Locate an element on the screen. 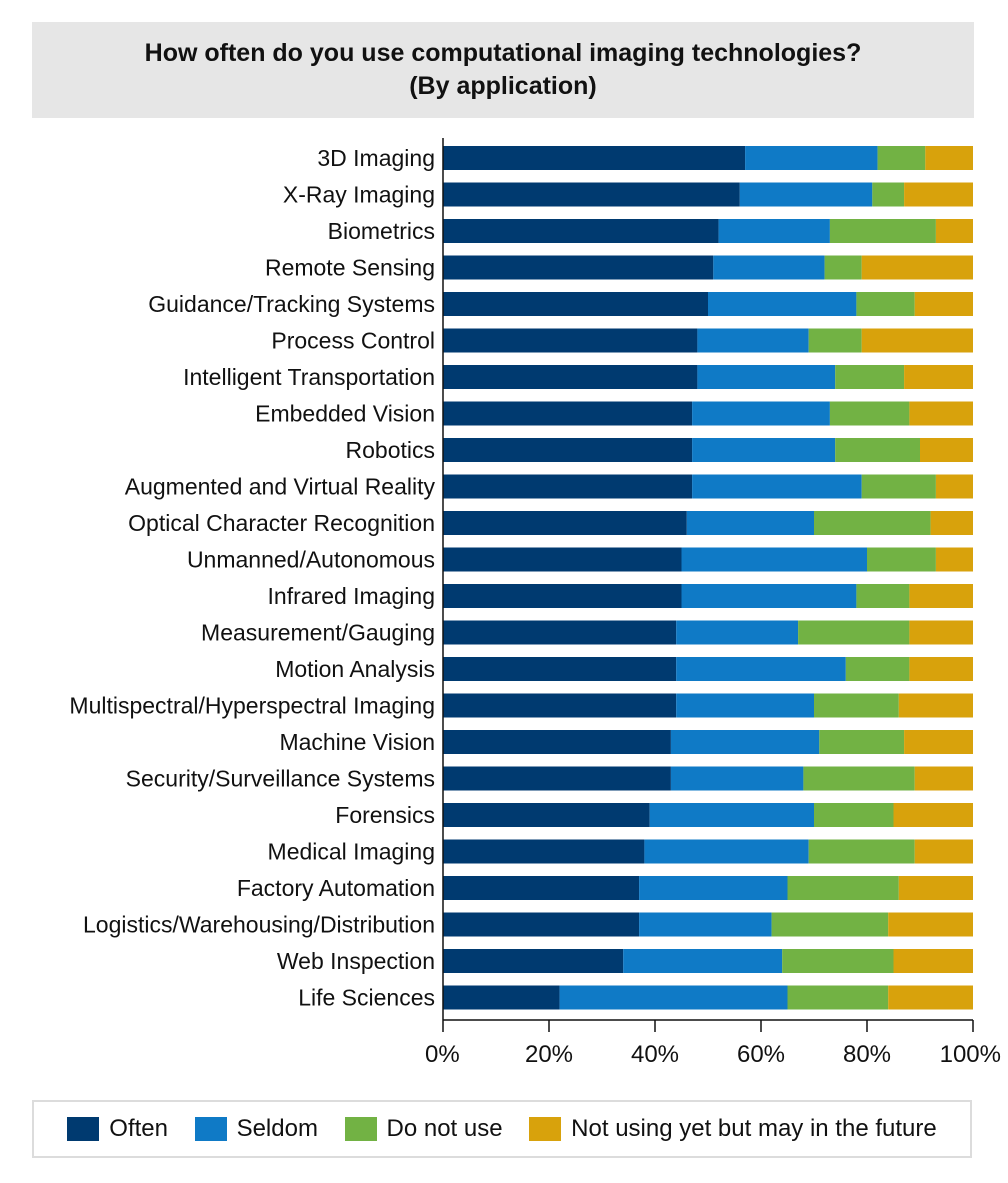 Image resolution: width=1008 pixels, height=1183 pixels. category-label: Infrared Imaging is located at coordinates (351, 596).